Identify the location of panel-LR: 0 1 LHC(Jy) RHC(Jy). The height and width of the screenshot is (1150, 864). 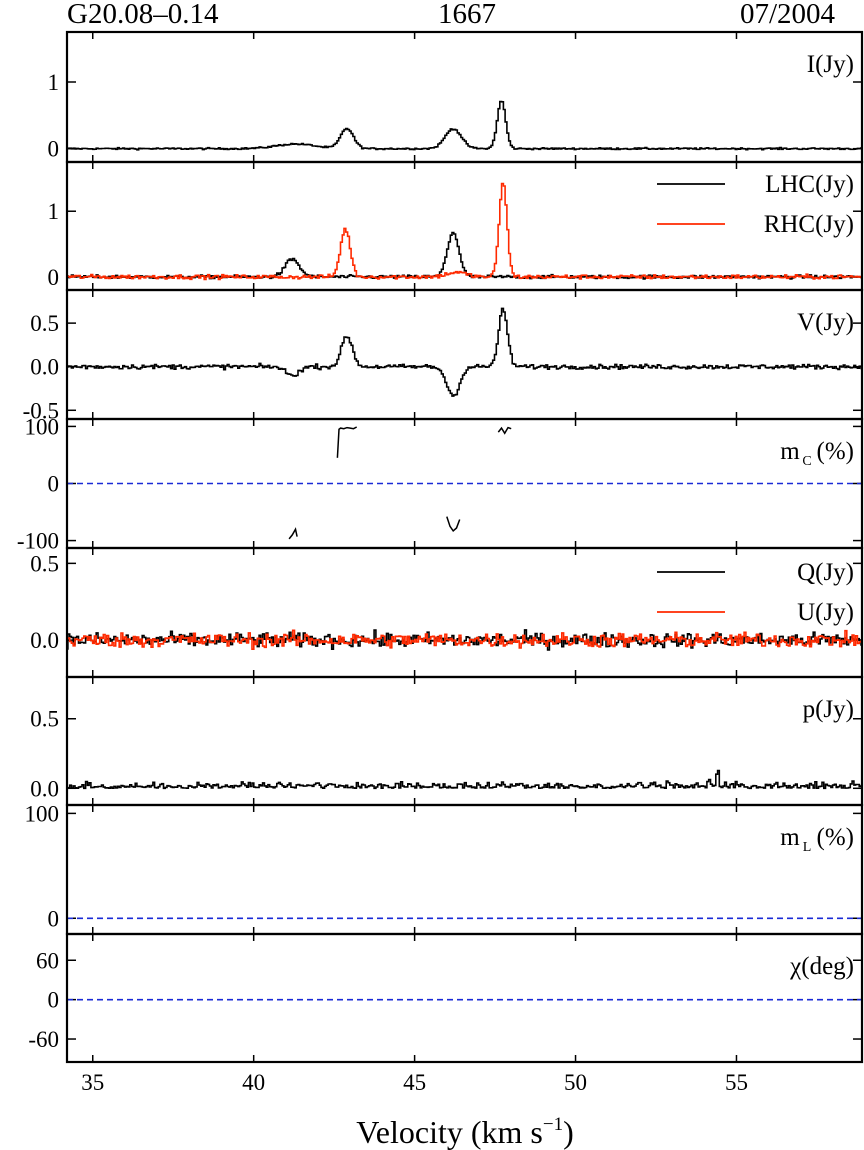
(456, 226).